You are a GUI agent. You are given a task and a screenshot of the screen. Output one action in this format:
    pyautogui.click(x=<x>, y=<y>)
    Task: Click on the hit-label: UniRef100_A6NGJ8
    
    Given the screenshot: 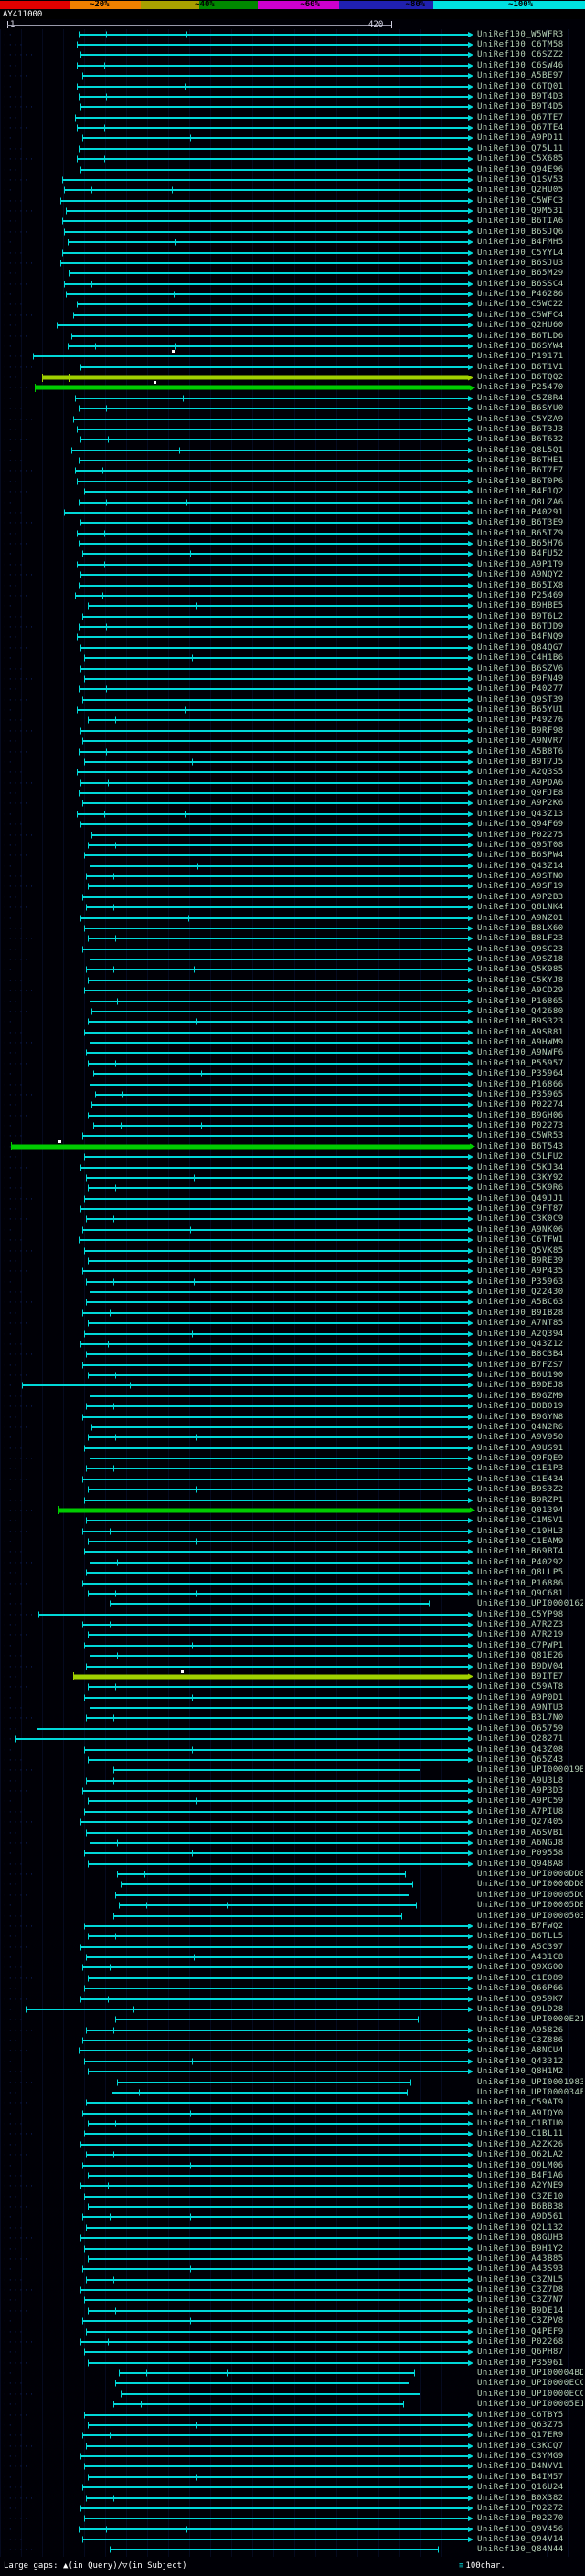 What is the action you would take?
    pyautogui.click(x=520, y=1843)
    